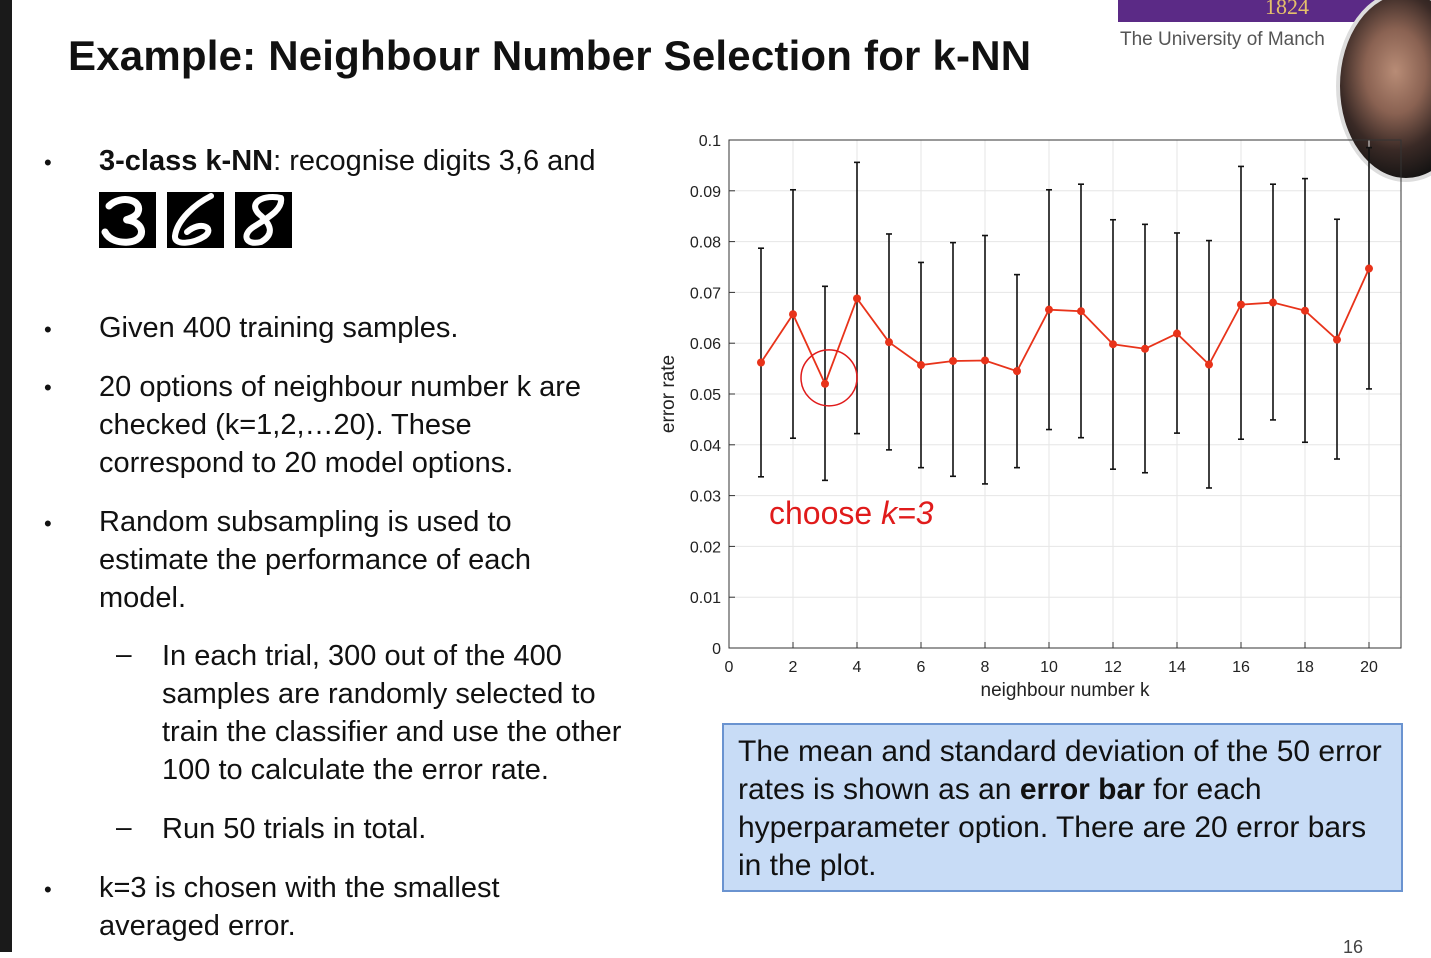 This screenshot has height=958, width=1431. I want to click on y-axis-label: error rate, so click(668, 394).